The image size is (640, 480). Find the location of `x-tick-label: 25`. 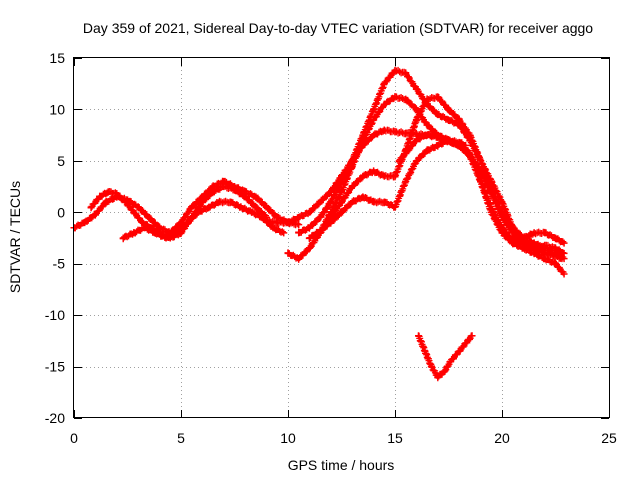

x-tick-label: 25 is located at coordinates (609, 438).